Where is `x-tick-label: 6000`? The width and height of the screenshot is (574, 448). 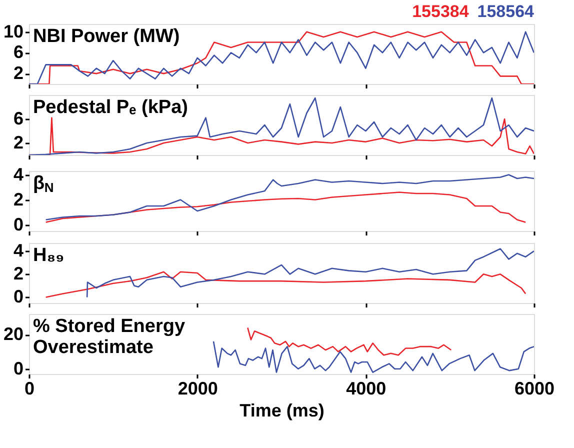
x-tick-label: 6000 is located at coordinates (534, 388).